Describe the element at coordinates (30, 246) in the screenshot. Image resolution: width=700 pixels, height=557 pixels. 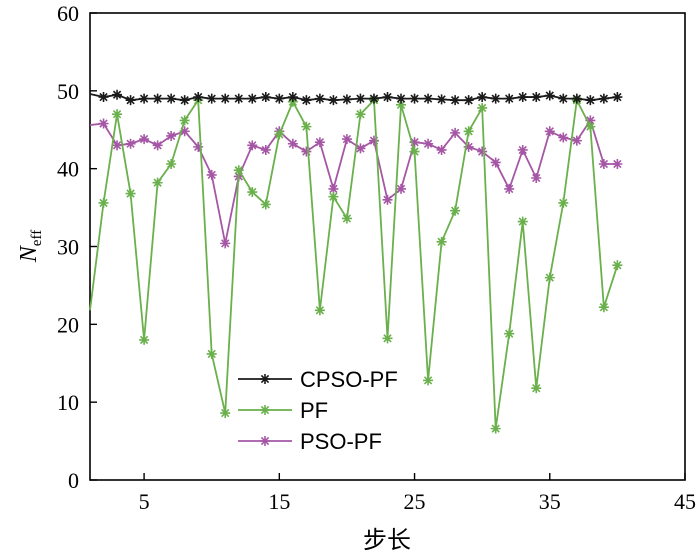
I see `svg-text: Neff` at that location.